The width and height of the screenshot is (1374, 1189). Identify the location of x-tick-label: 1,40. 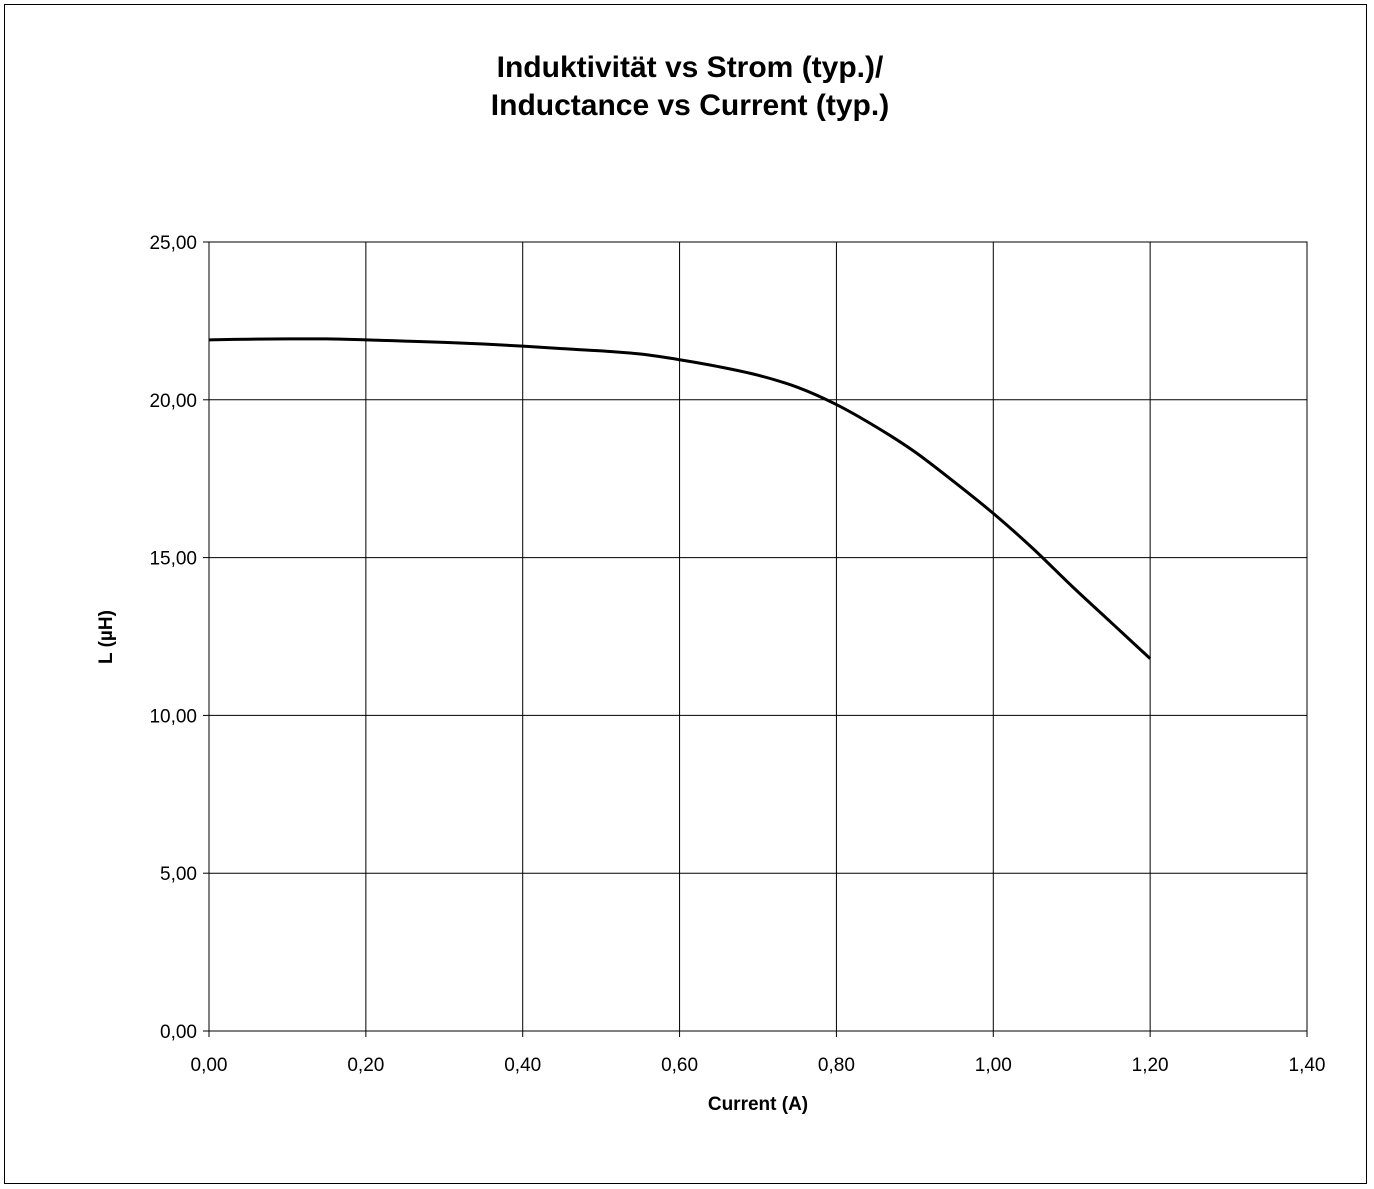
(1307, 1065).